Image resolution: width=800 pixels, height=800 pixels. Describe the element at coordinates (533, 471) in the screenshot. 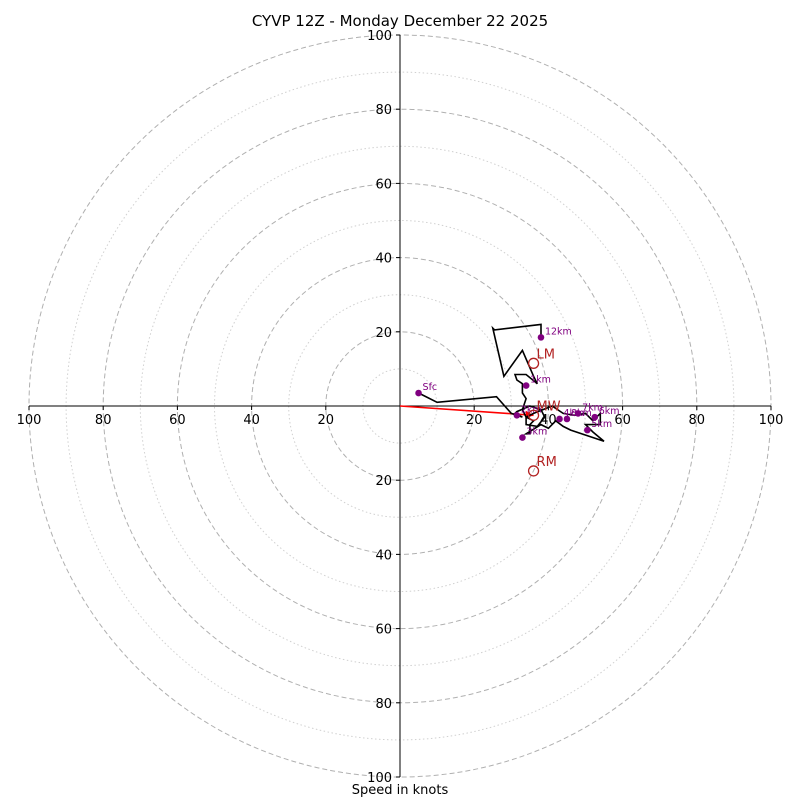

I see `storm-motion-marker-rm` at that location.